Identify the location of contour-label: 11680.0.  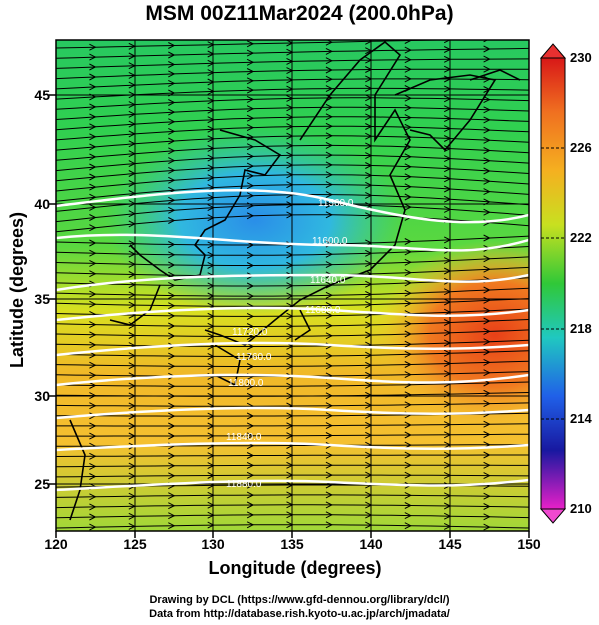
(323, 310).